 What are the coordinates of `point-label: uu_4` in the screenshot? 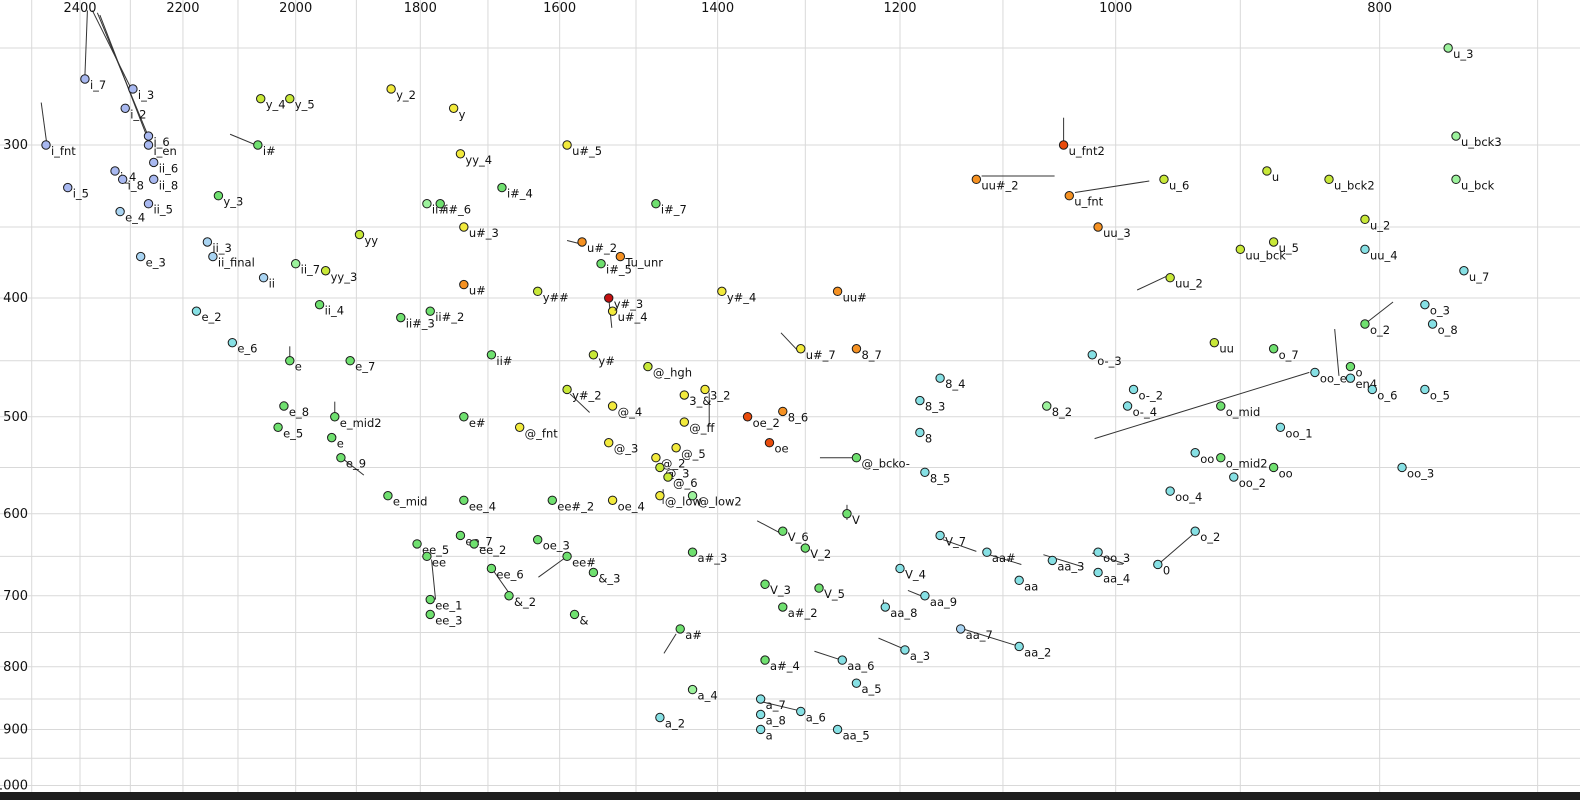 It's located at (1384, 255).